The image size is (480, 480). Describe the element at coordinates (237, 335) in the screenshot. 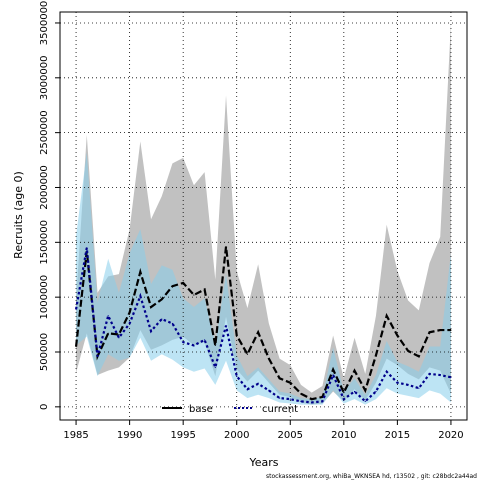

I see `point-base-2000` at that location.